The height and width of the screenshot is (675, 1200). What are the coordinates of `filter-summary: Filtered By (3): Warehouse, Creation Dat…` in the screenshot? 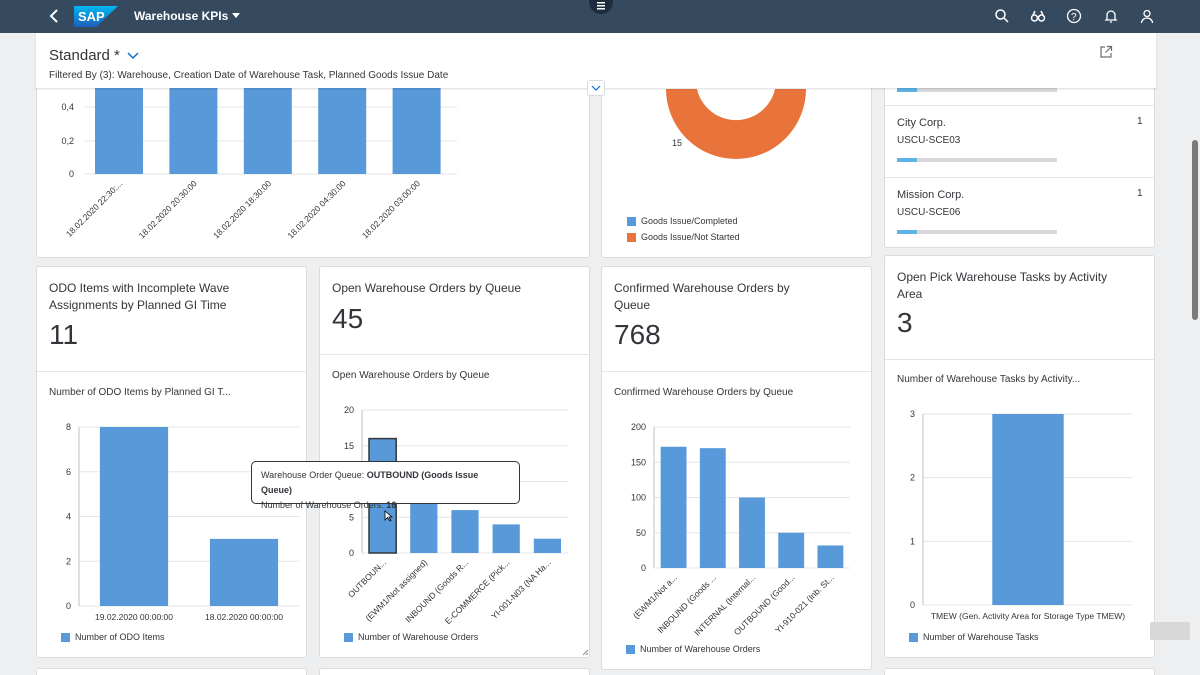 It's located at (249, 75).